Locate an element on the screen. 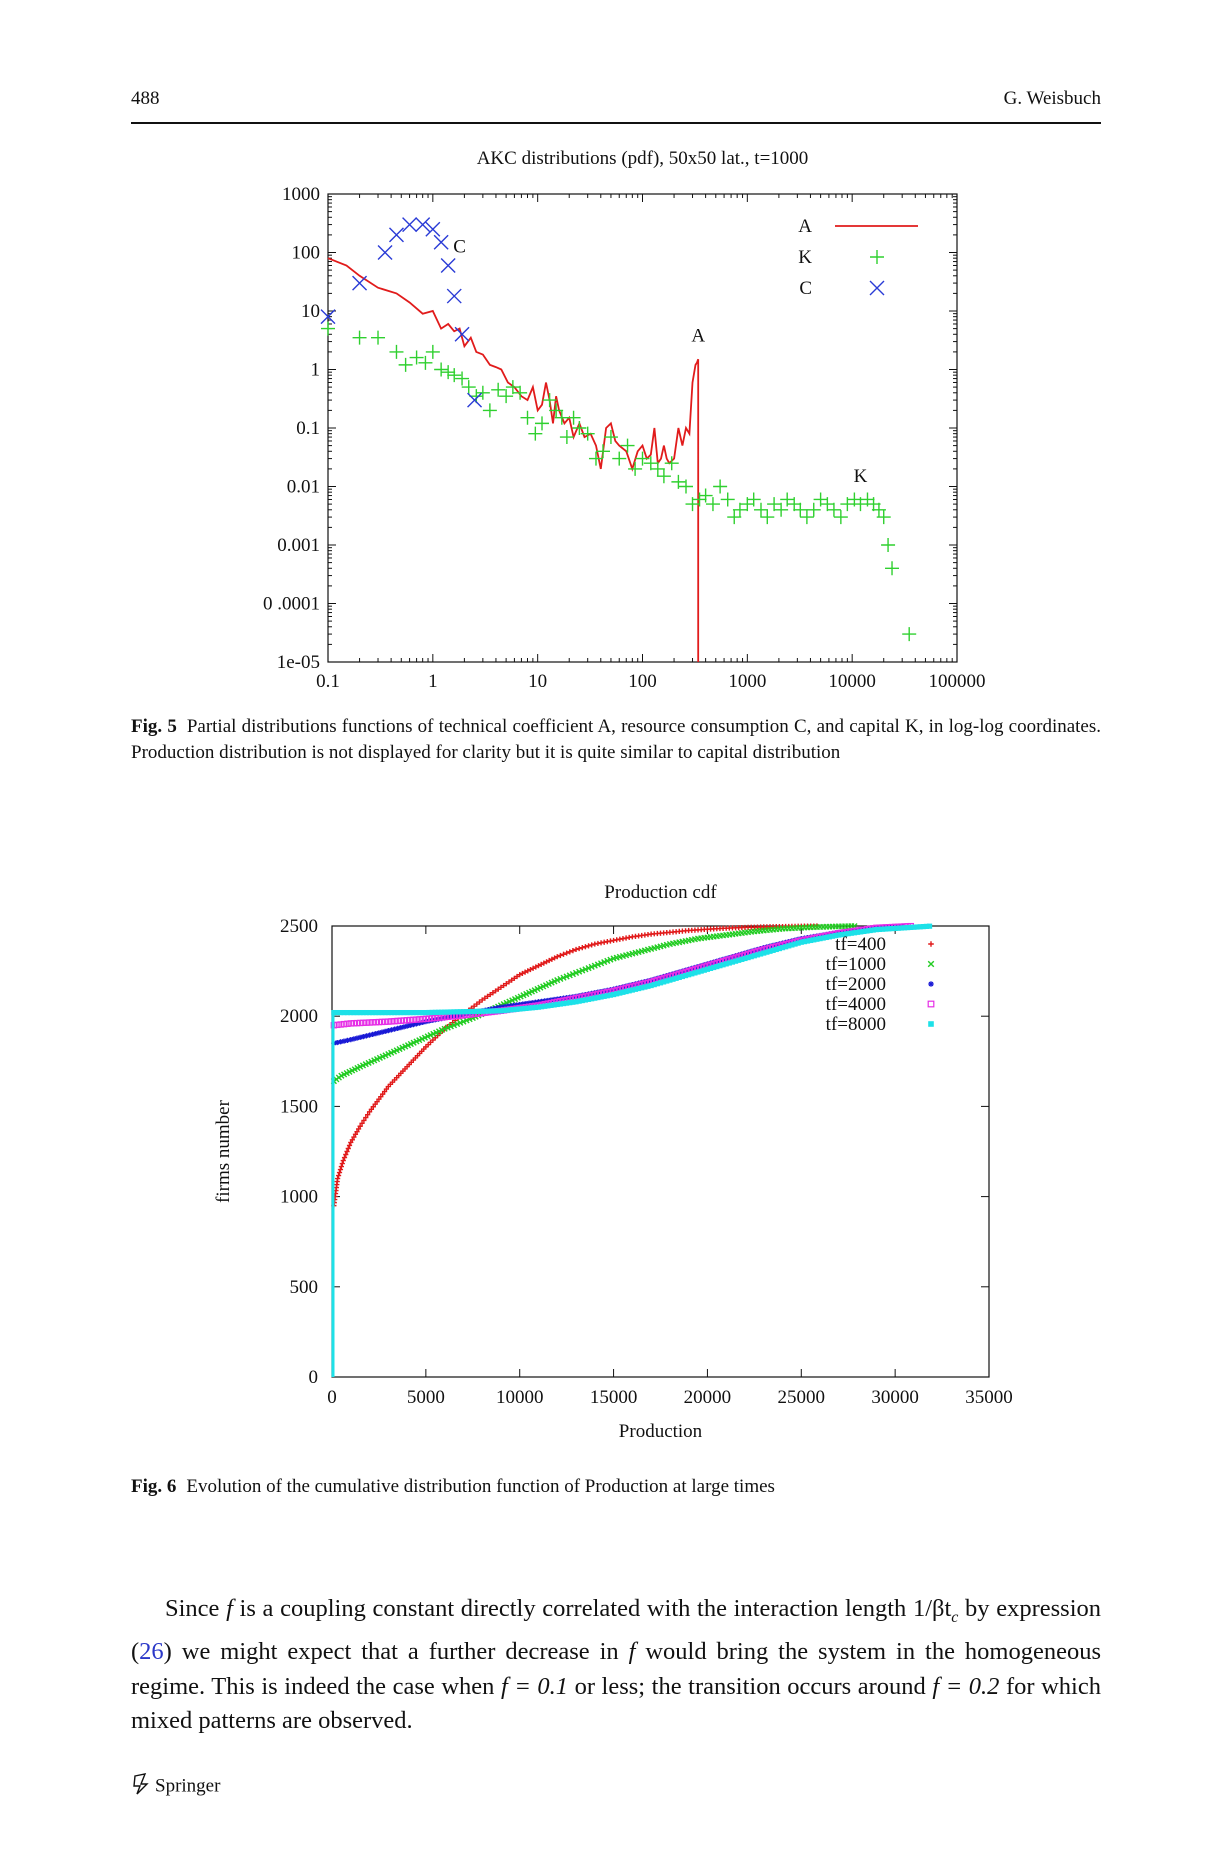 Image resolution: width=1221 pixels, height=1851 pixels. body-text-3: by expression ( is located at coordinates (616, 1630).